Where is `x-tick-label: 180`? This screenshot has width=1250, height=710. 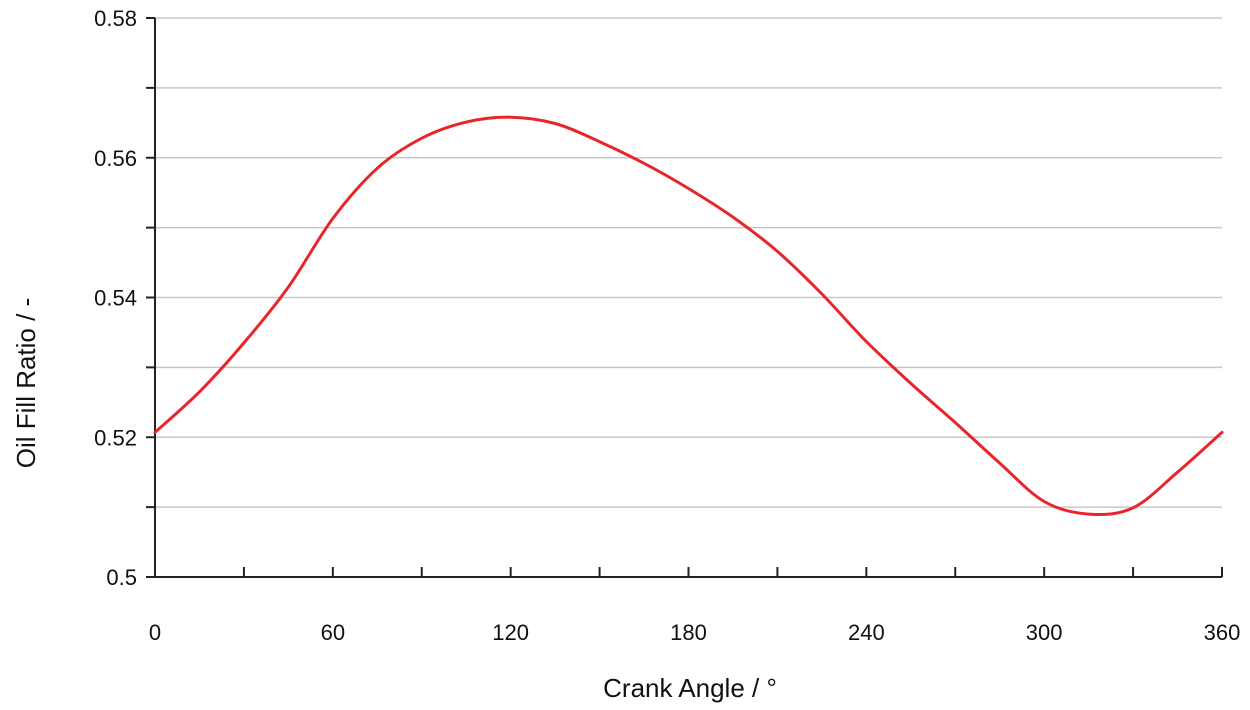 x-tick-label: 180 is located at coordinates (688, 632).